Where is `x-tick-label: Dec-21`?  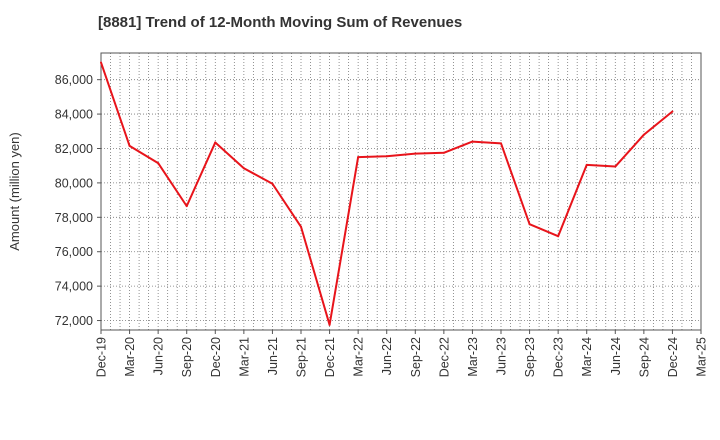 x-tick-label: Dec-21 is located at coordinates (330, 357).